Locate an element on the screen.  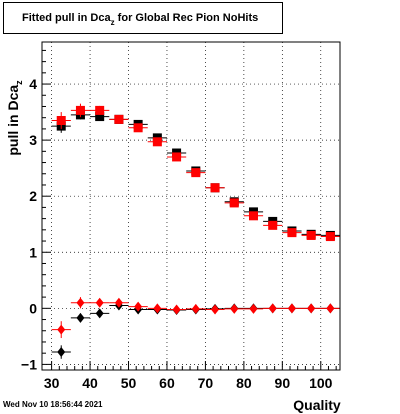
y-axis-label-main: pull in Dca is located at coordinates (13, 120).